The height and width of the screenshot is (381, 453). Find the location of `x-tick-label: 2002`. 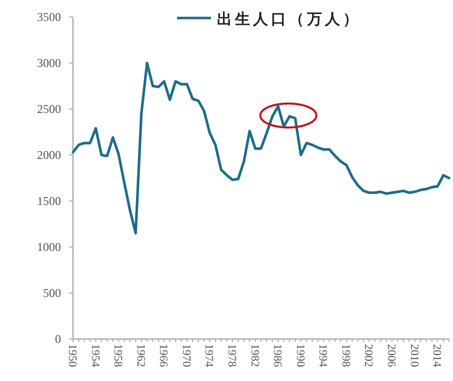

x-tick-label: 2002 is located at coordinates (368, 356).